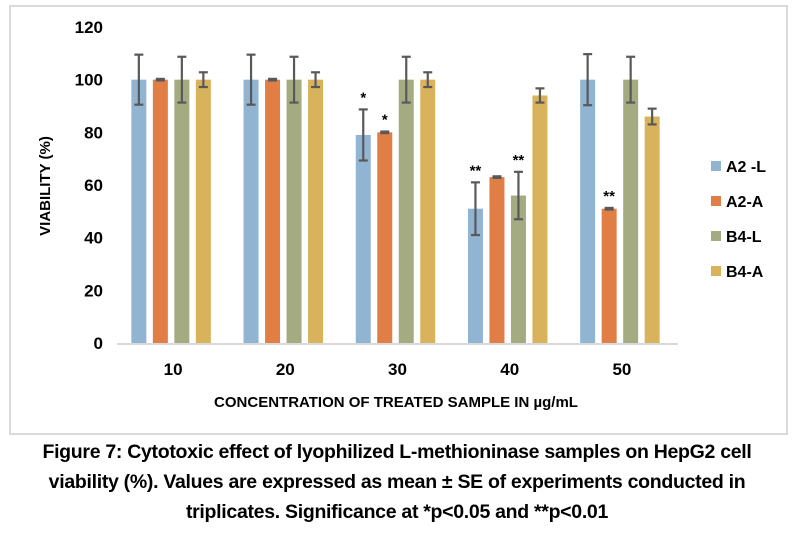 The width and height of the screenshot is (794, 533). Describe the element at coordinates (93, 185) in the screenshot. I see `y-tick-label: 60` at that location.